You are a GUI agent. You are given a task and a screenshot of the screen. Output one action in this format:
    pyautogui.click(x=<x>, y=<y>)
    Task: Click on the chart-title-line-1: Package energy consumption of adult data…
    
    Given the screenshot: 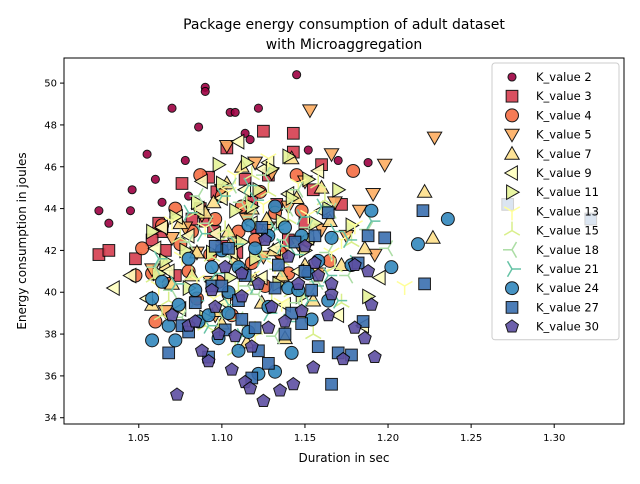 What is the action you would take?
    pyautogui.click(x=344, y=25)
    